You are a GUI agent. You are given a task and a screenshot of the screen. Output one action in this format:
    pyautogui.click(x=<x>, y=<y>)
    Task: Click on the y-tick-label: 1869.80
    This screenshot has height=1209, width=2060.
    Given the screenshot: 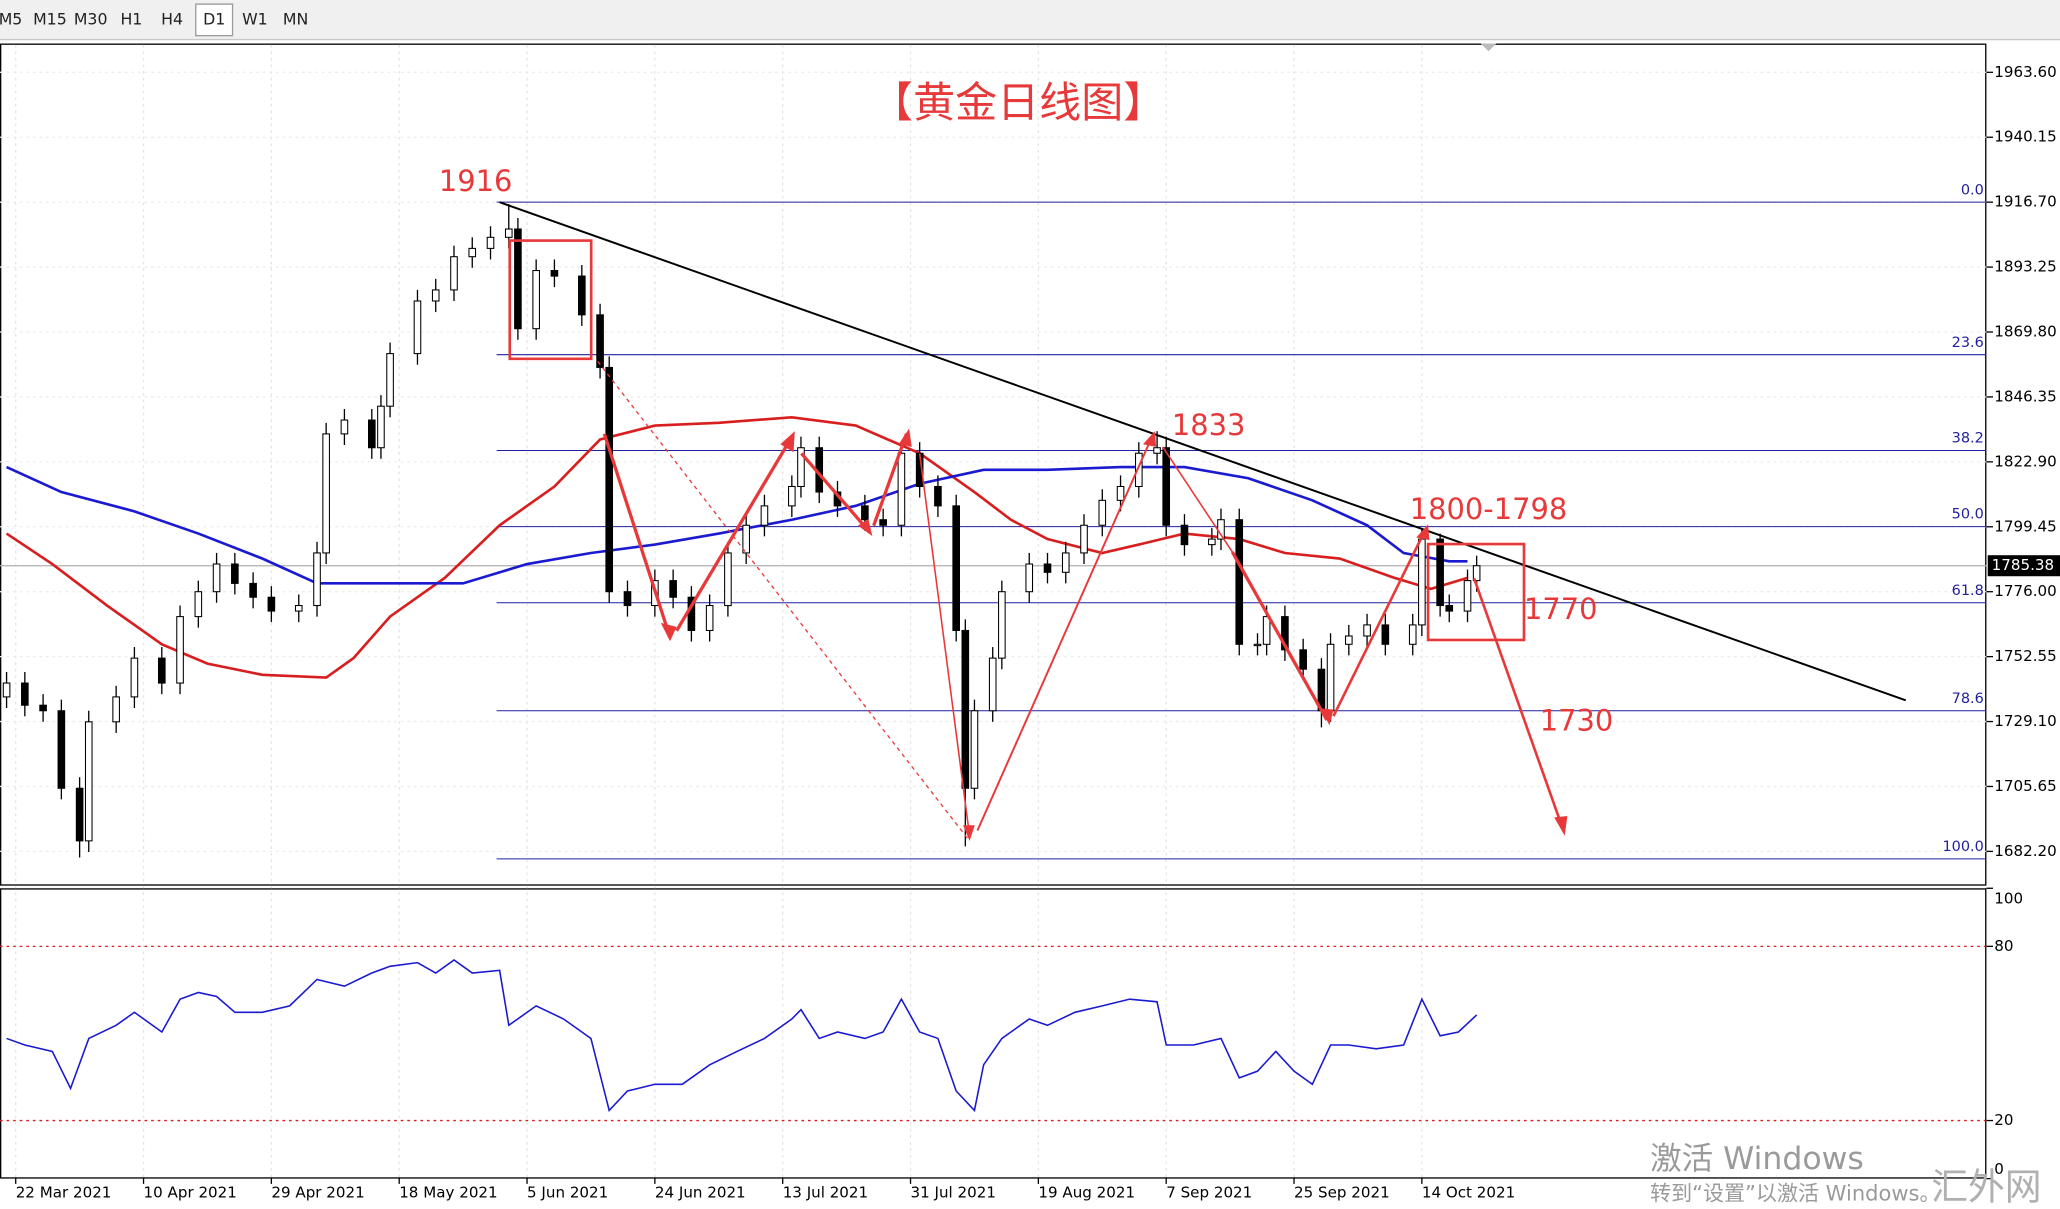 What is the action you would take?
    pyautogui.click(x=2025, y=332)
    